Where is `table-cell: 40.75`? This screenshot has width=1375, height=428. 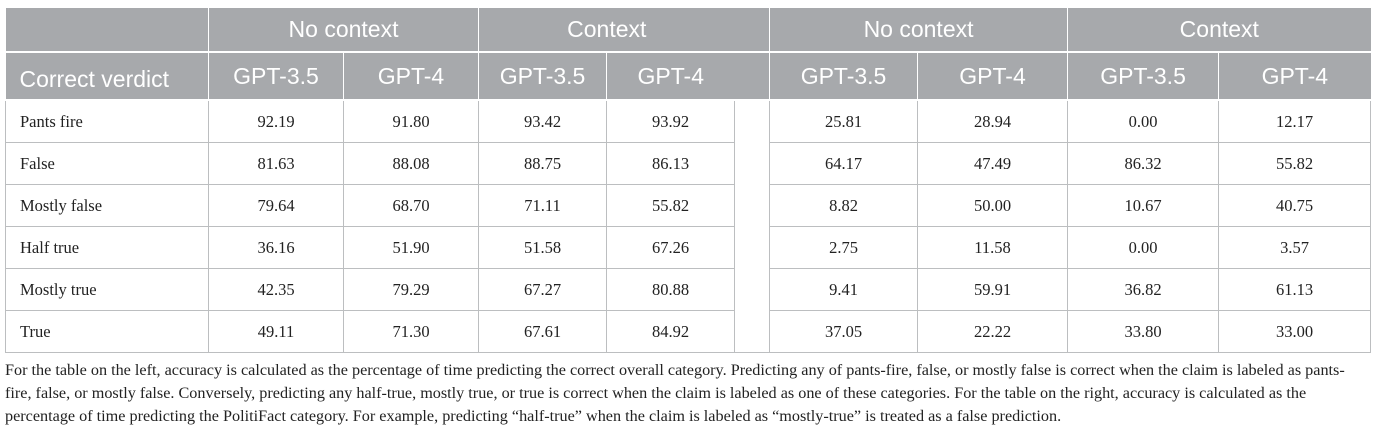 table-cell: 40.75 is located at coordinates (1295, 205).